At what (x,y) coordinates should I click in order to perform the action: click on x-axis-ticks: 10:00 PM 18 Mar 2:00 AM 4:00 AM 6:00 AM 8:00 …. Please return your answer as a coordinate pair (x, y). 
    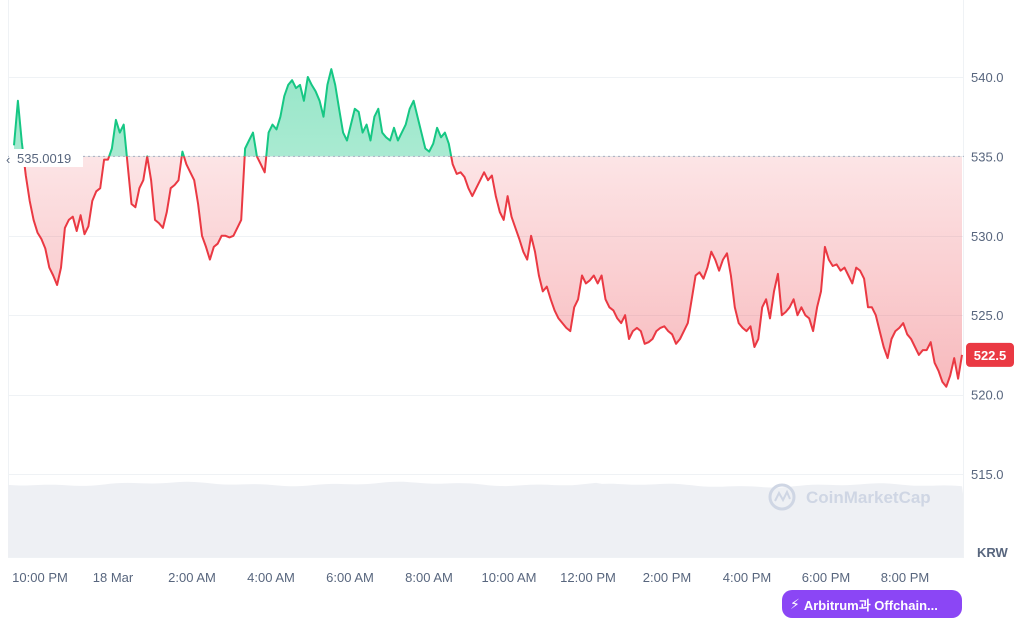
    Looking at the image, I should click on (470, 577).